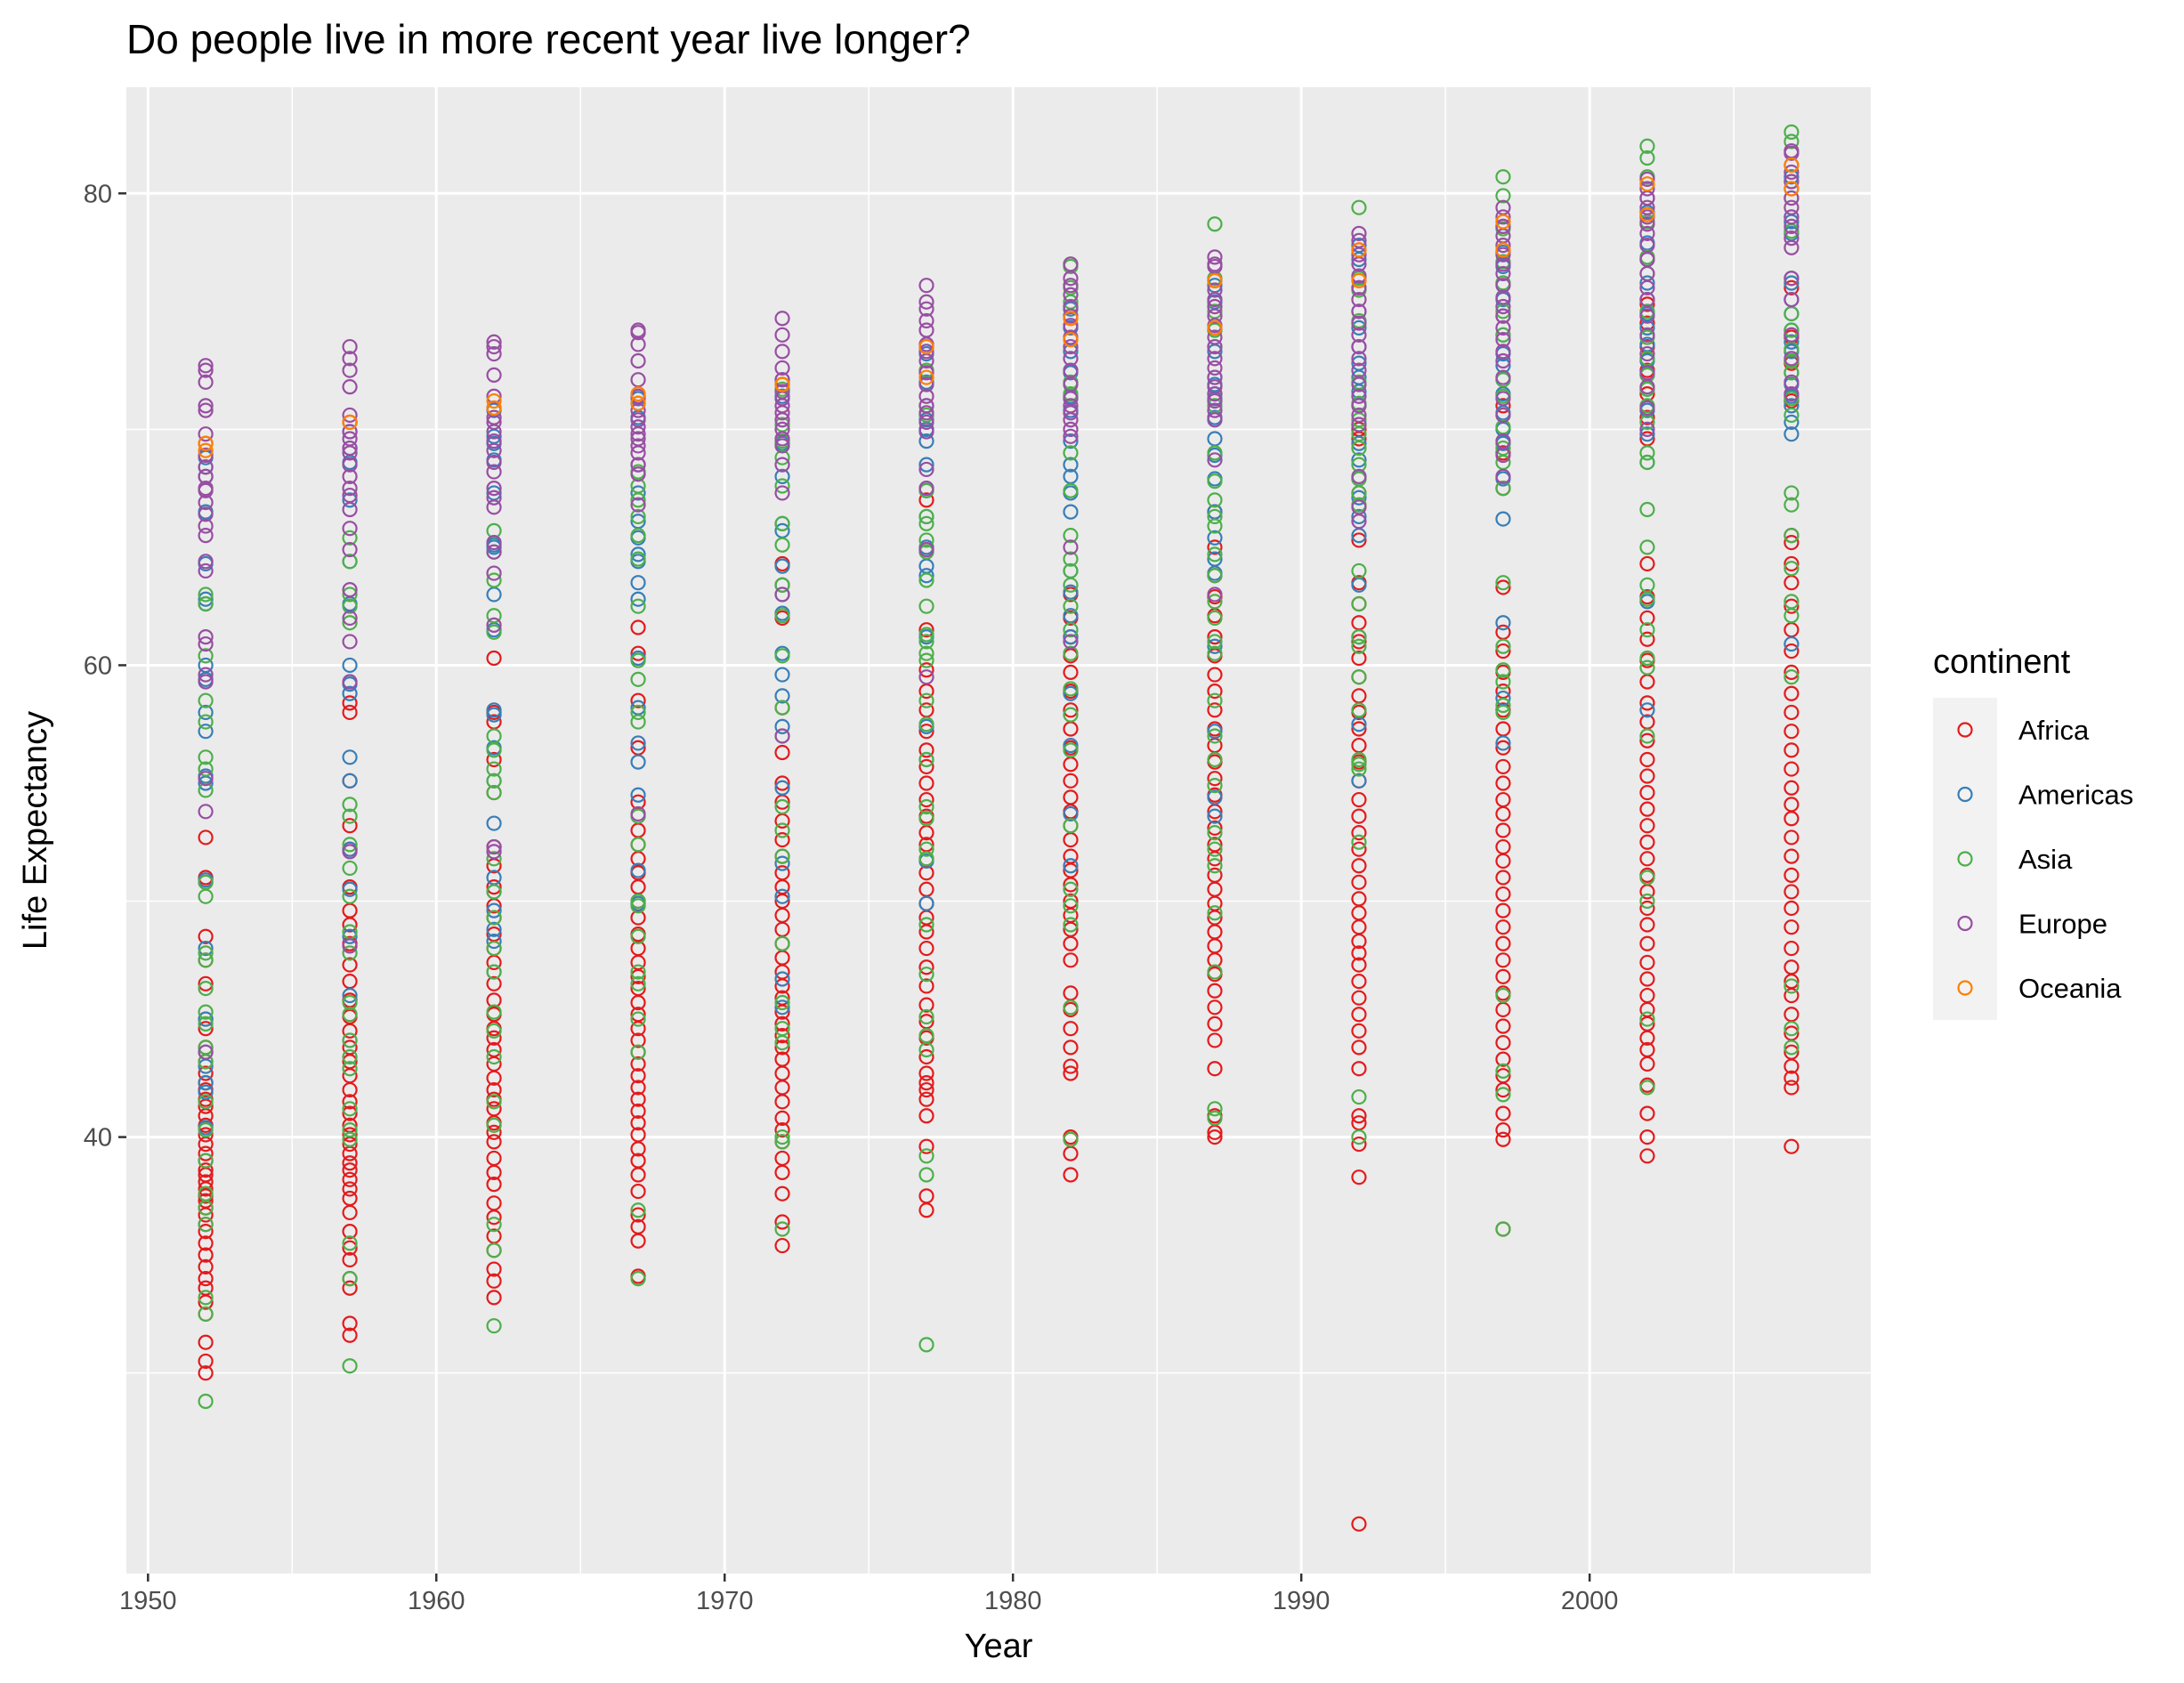 The width and height of the screenshot is (2184, 1683). I want to click on y-axis: 40 60 80, so click(105, 666).